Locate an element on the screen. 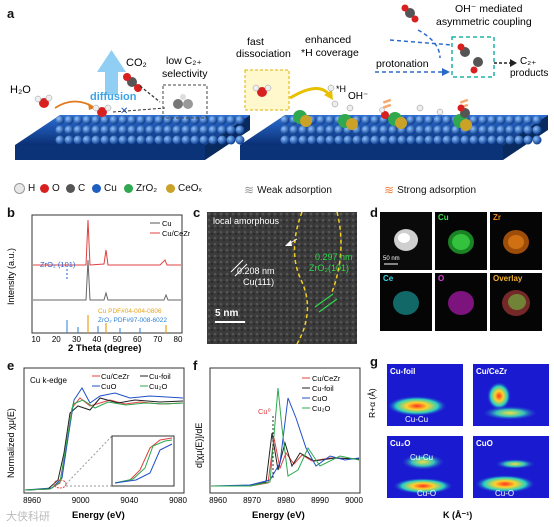 This screenshot has height=527, width=554. wavelet-title-cuCeZr: Cu/CeZr is located at coordinates (491, 371).